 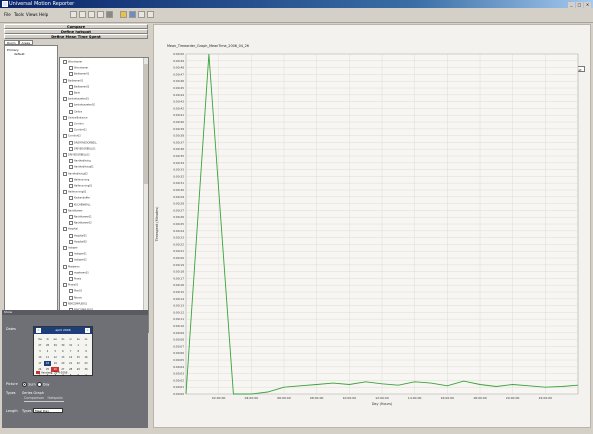 I want to click on sensor-tree-item: Hallerunning02, so click(x=74, y=192).